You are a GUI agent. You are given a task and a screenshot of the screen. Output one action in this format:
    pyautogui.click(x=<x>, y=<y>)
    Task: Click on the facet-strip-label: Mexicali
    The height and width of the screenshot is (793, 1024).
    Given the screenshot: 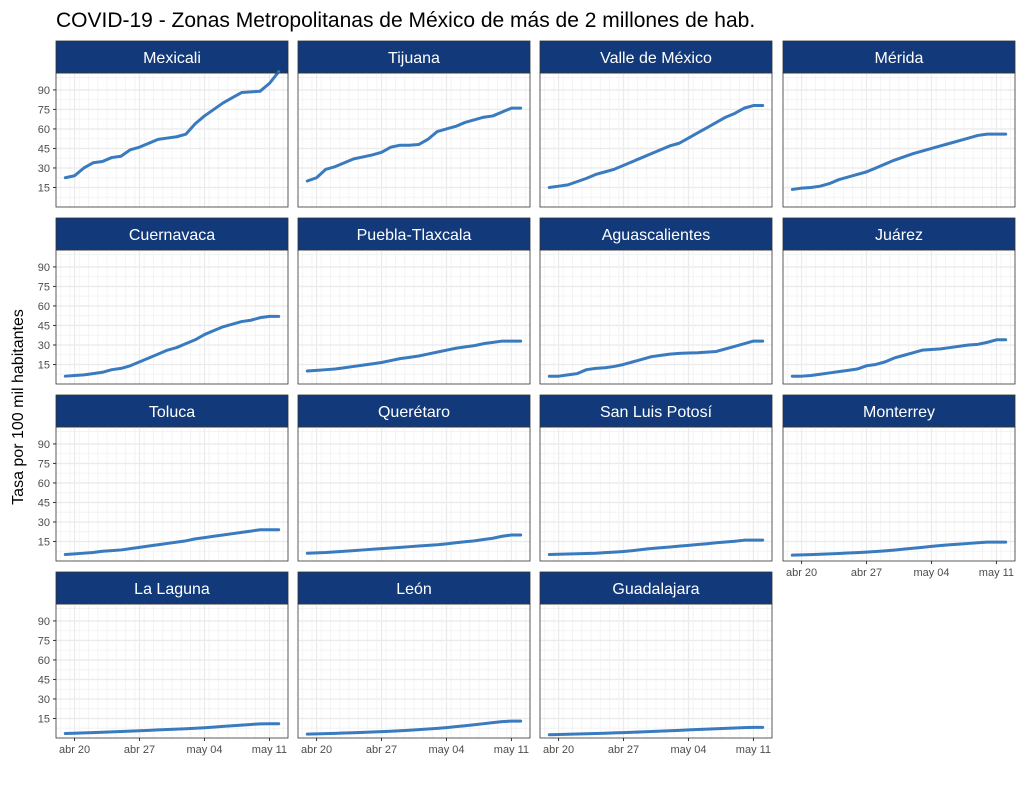 What is the action you would take?
    pyautogui.click(x=172, y=58)
    